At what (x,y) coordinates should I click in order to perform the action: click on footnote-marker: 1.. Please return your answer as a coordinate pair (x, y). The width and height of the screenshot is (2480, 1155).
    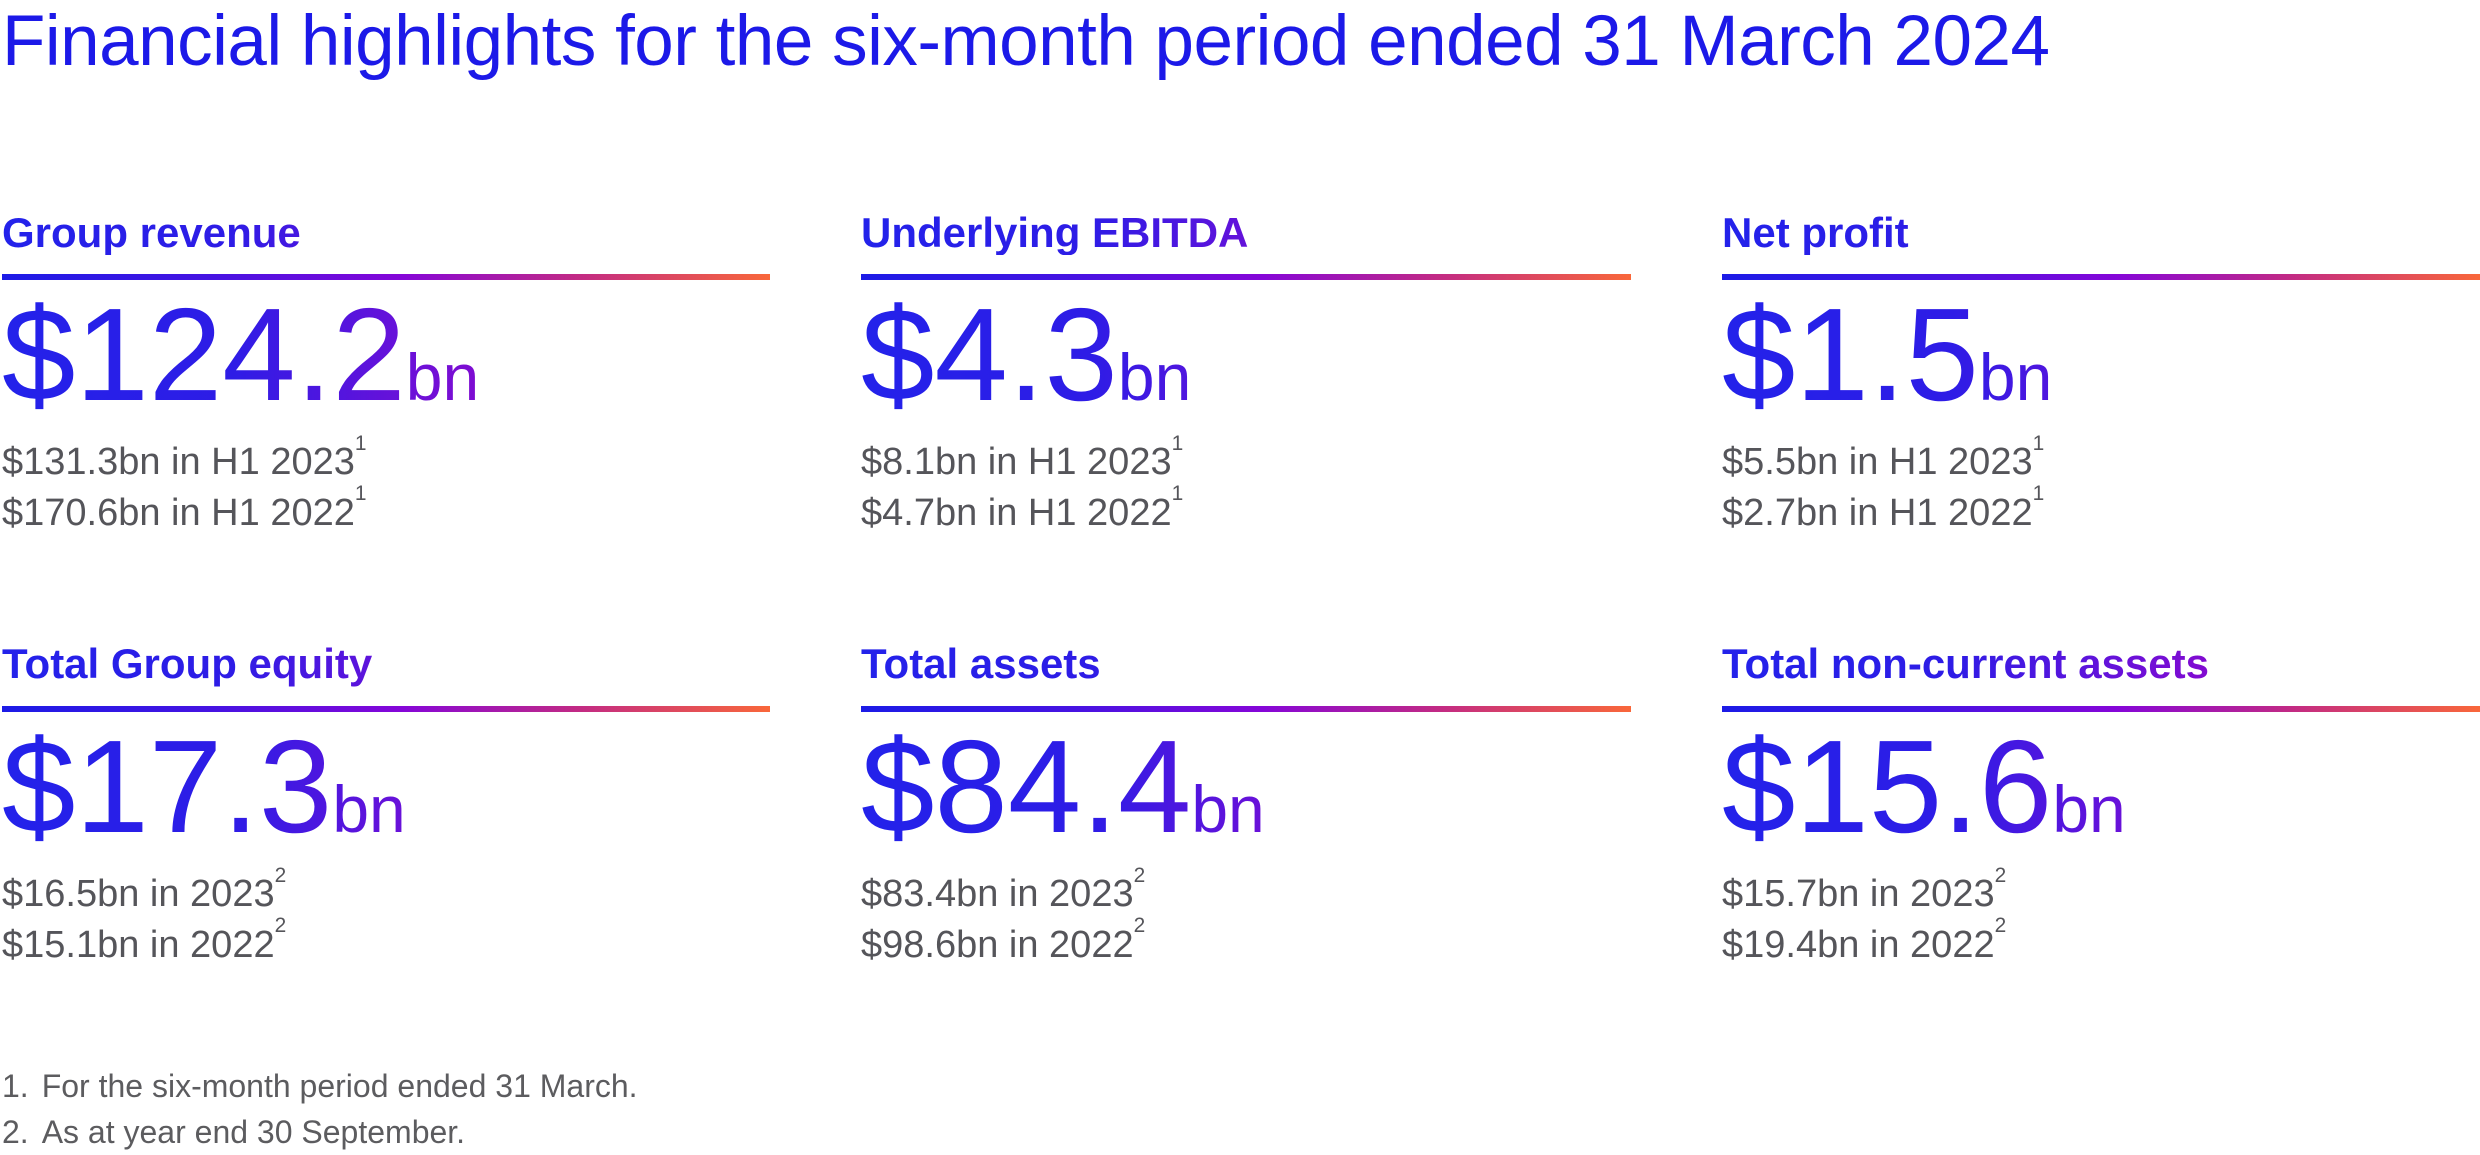
    Looking at the image, I should click on (15, 1086).